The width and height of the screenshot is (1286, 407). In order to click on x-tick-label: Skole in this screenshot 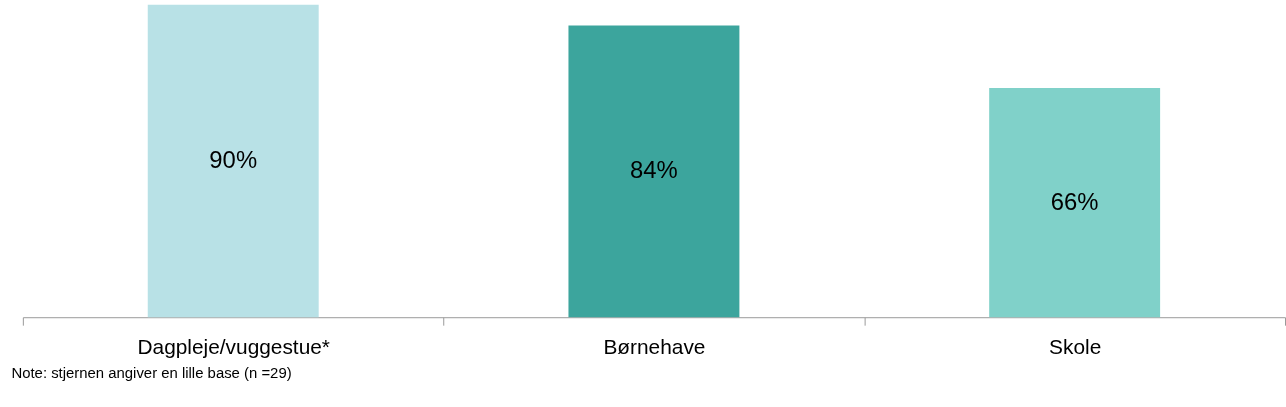, I will do `click(1075, 347)`.